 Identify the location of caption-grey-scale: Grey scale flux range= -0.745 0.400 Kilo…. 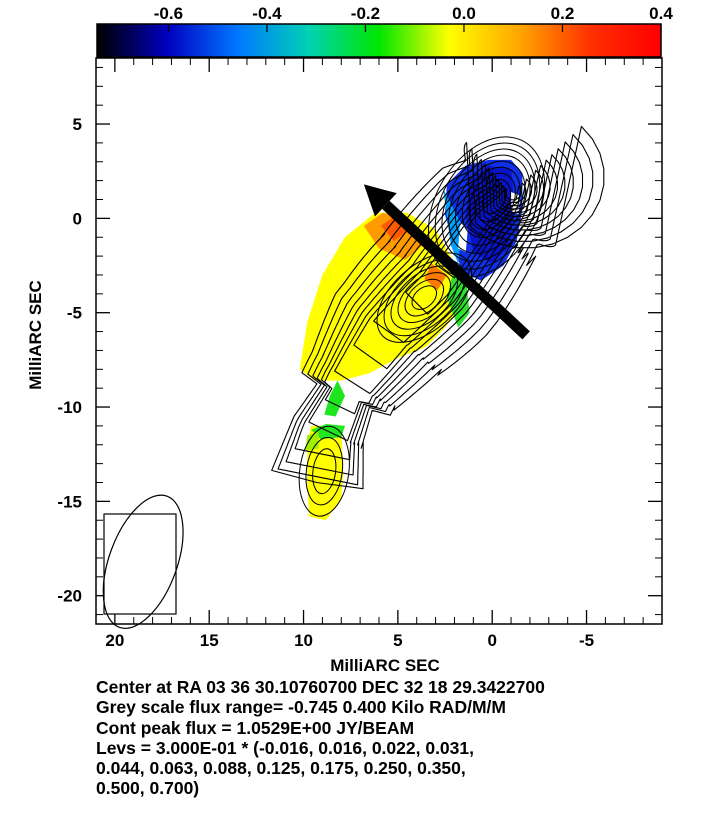
(301, 707).